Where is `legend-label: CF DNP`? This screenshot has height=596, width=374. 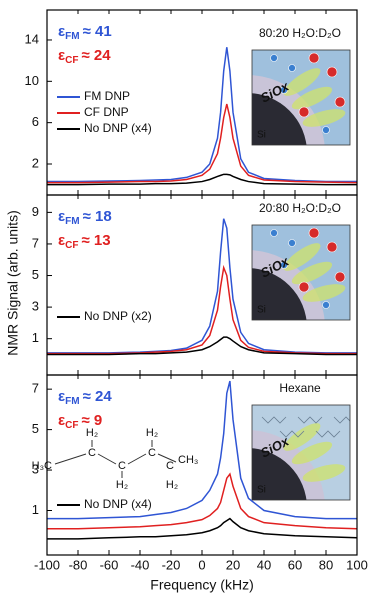 legend-label: CF DNP is located at coordinates (106, 112).